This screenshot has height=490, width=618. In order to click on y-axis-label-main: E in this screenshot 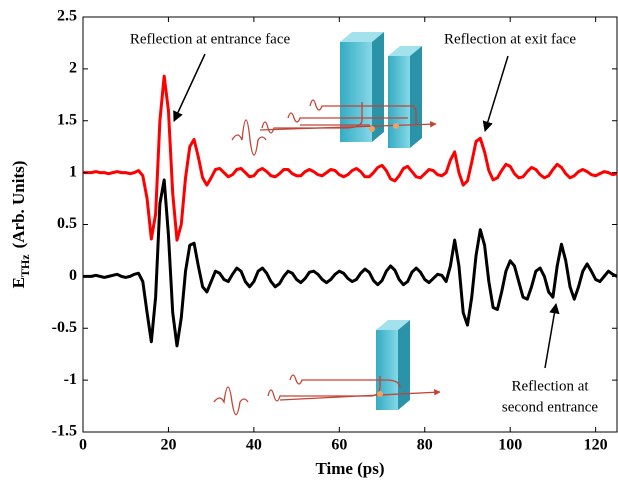, I will do `click(18, 282)`.